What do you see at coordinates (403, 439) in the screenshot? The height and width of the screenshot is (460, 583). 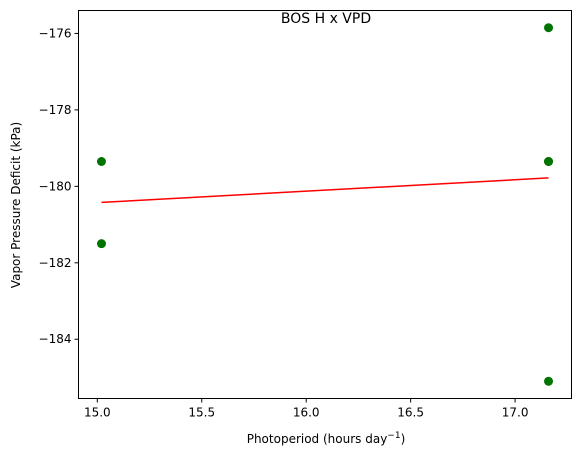 I see `x-axis-label-suffix: )` at bounding box center [403, 439].